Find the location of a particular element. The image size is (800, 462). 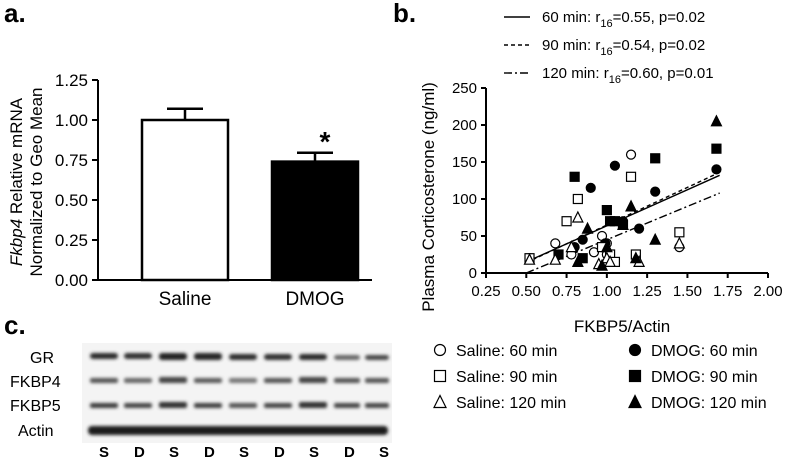

bar-saline is located at coordinates (185, 200).